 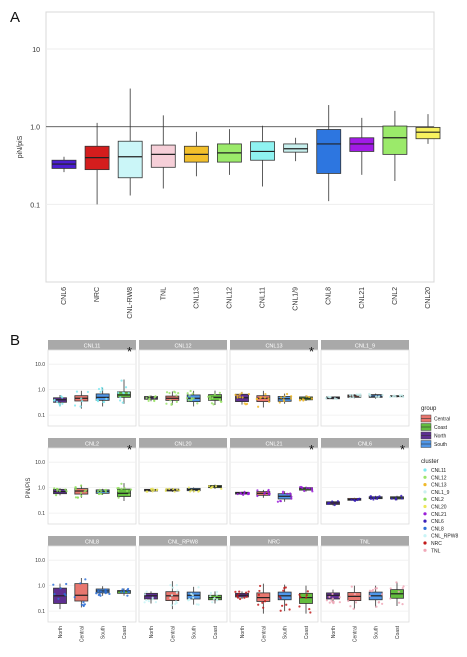 I want to click on facet-xtick-label: Coast, so click(x=307, y=632).